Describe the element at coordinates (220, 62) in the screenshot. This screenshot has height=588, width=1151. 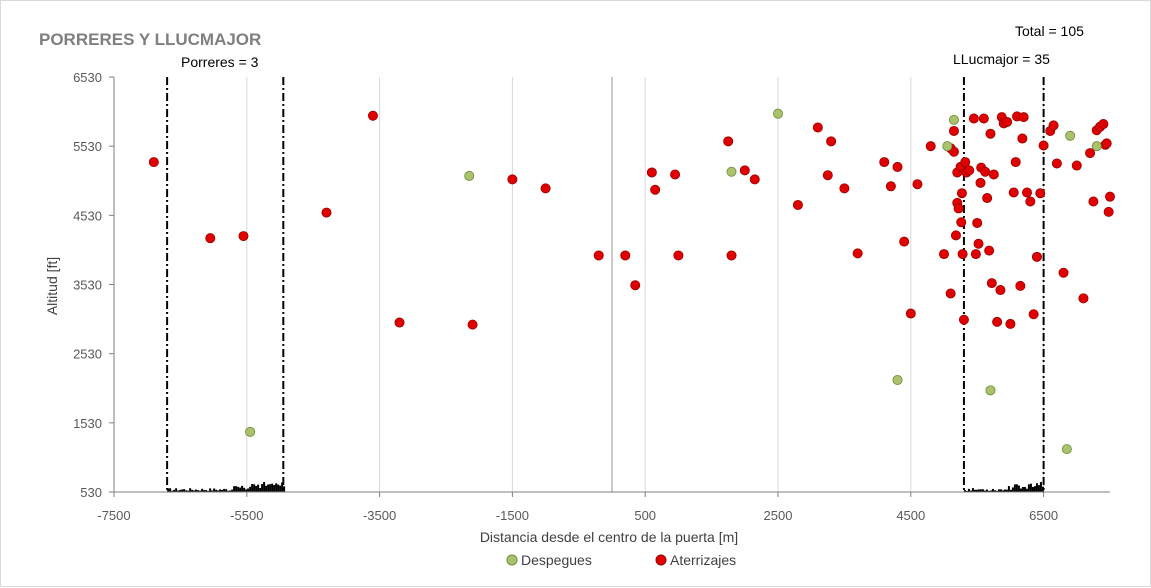
I see `porreres-annotation: Porreres = 3` at that location.